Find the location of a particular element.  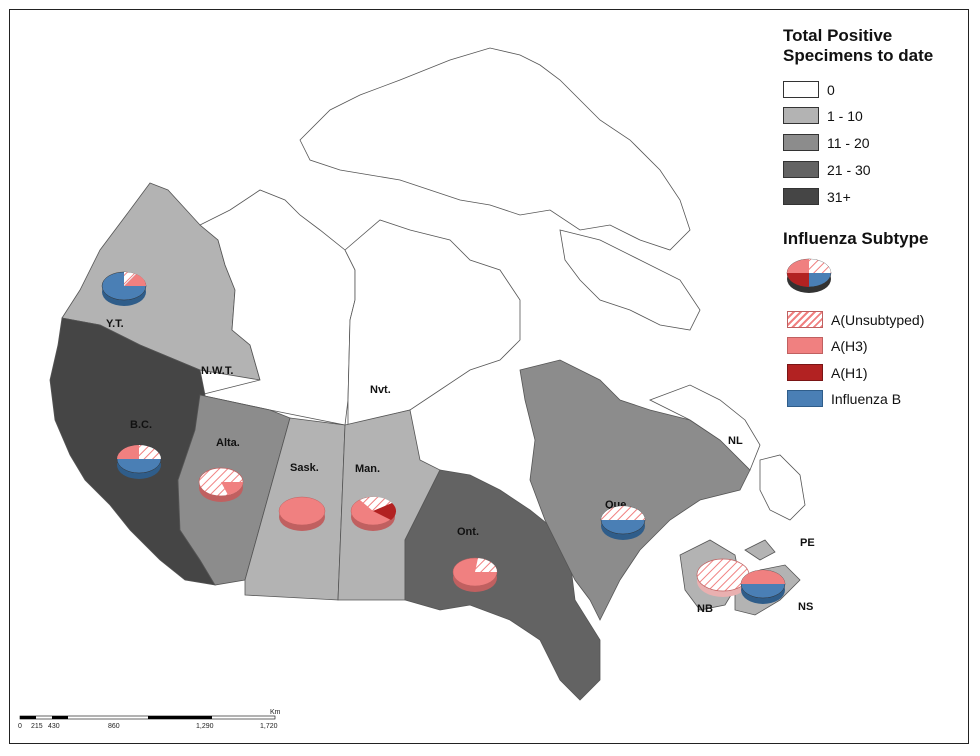

scale-tick-5: 1,720 is located at coordinates (269, 726).